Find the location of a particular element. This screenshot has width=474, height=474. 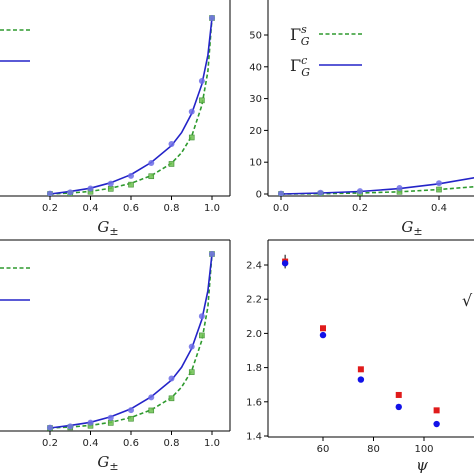

y-tick-label: 2.0 is located at coordinates (254, 334).